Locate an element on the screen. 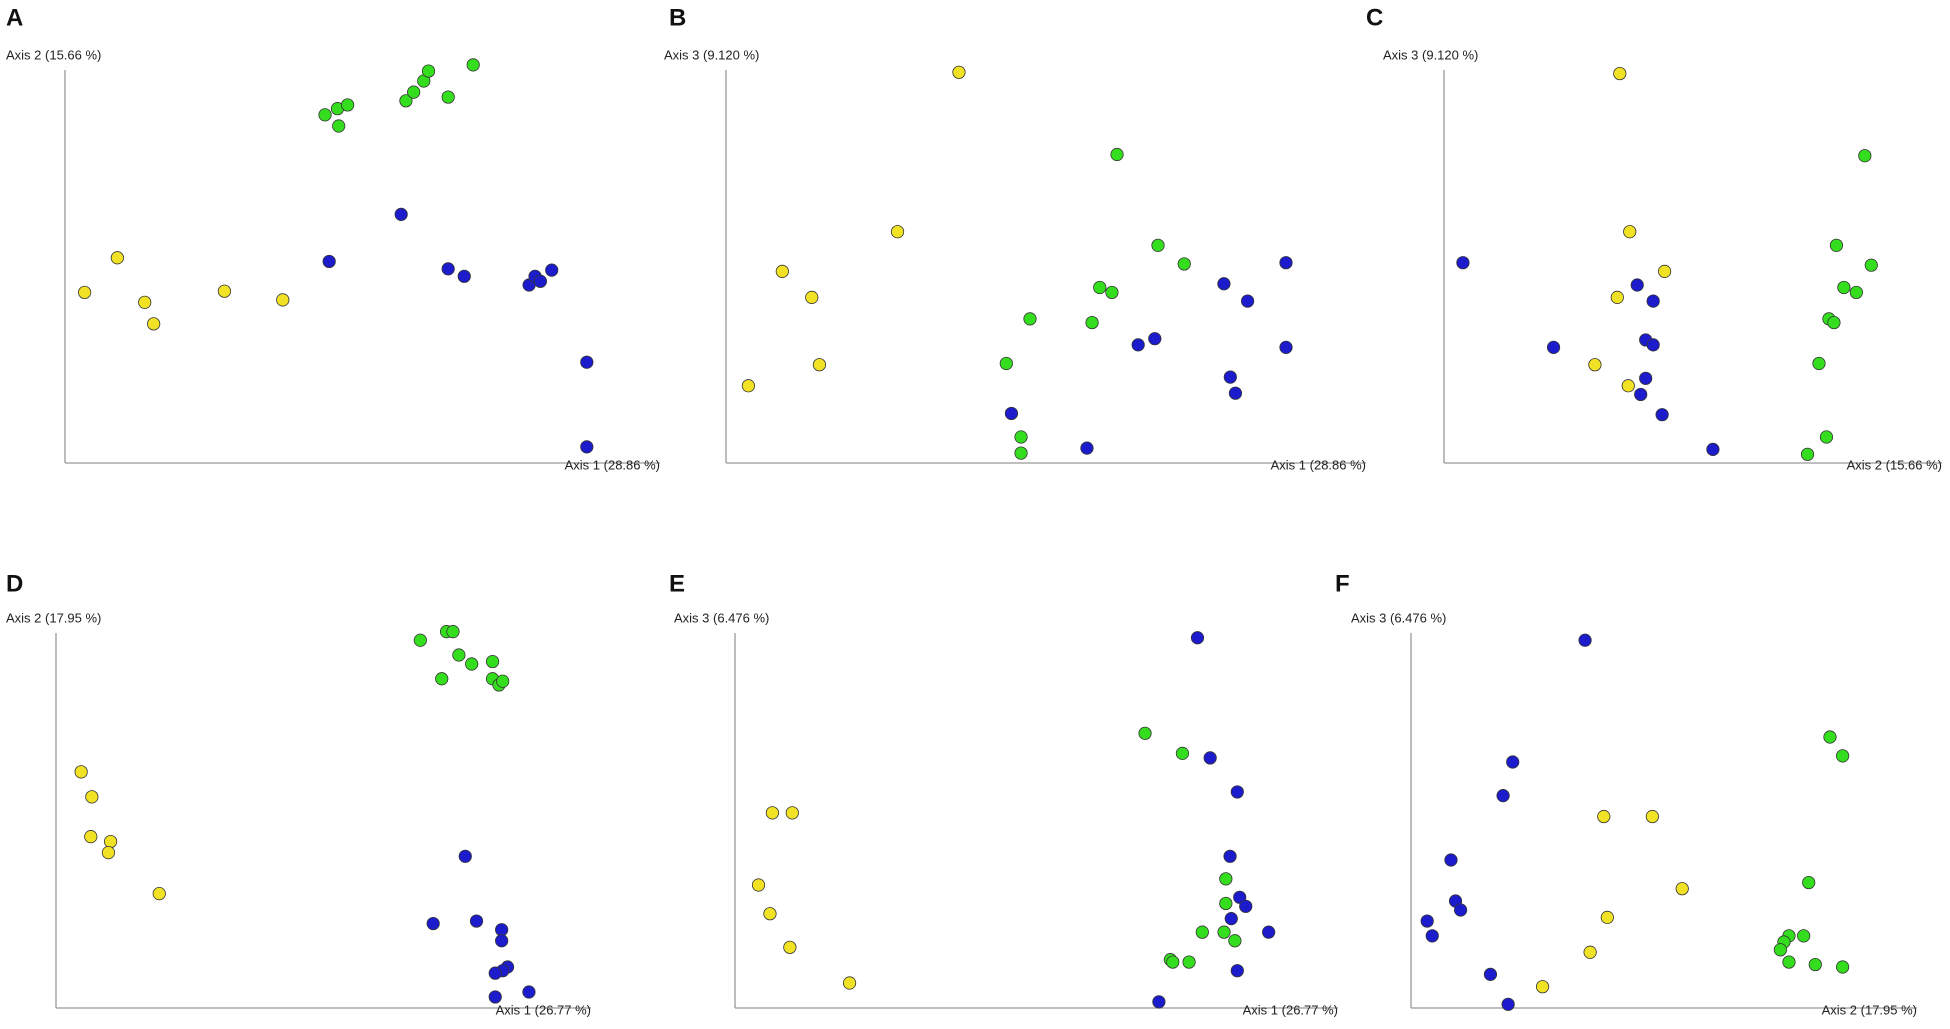 This screenshot has width=1950, height=1029. y-axis-label: Axis 3 (6.476 %) is located at coordinates (1398, 617).